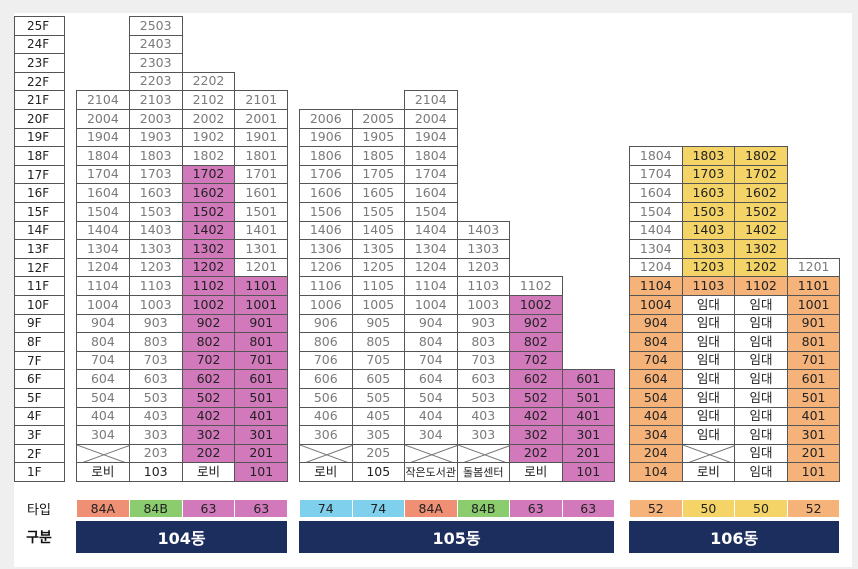  I want to click on unit-cell: 502, so click(208, 398).